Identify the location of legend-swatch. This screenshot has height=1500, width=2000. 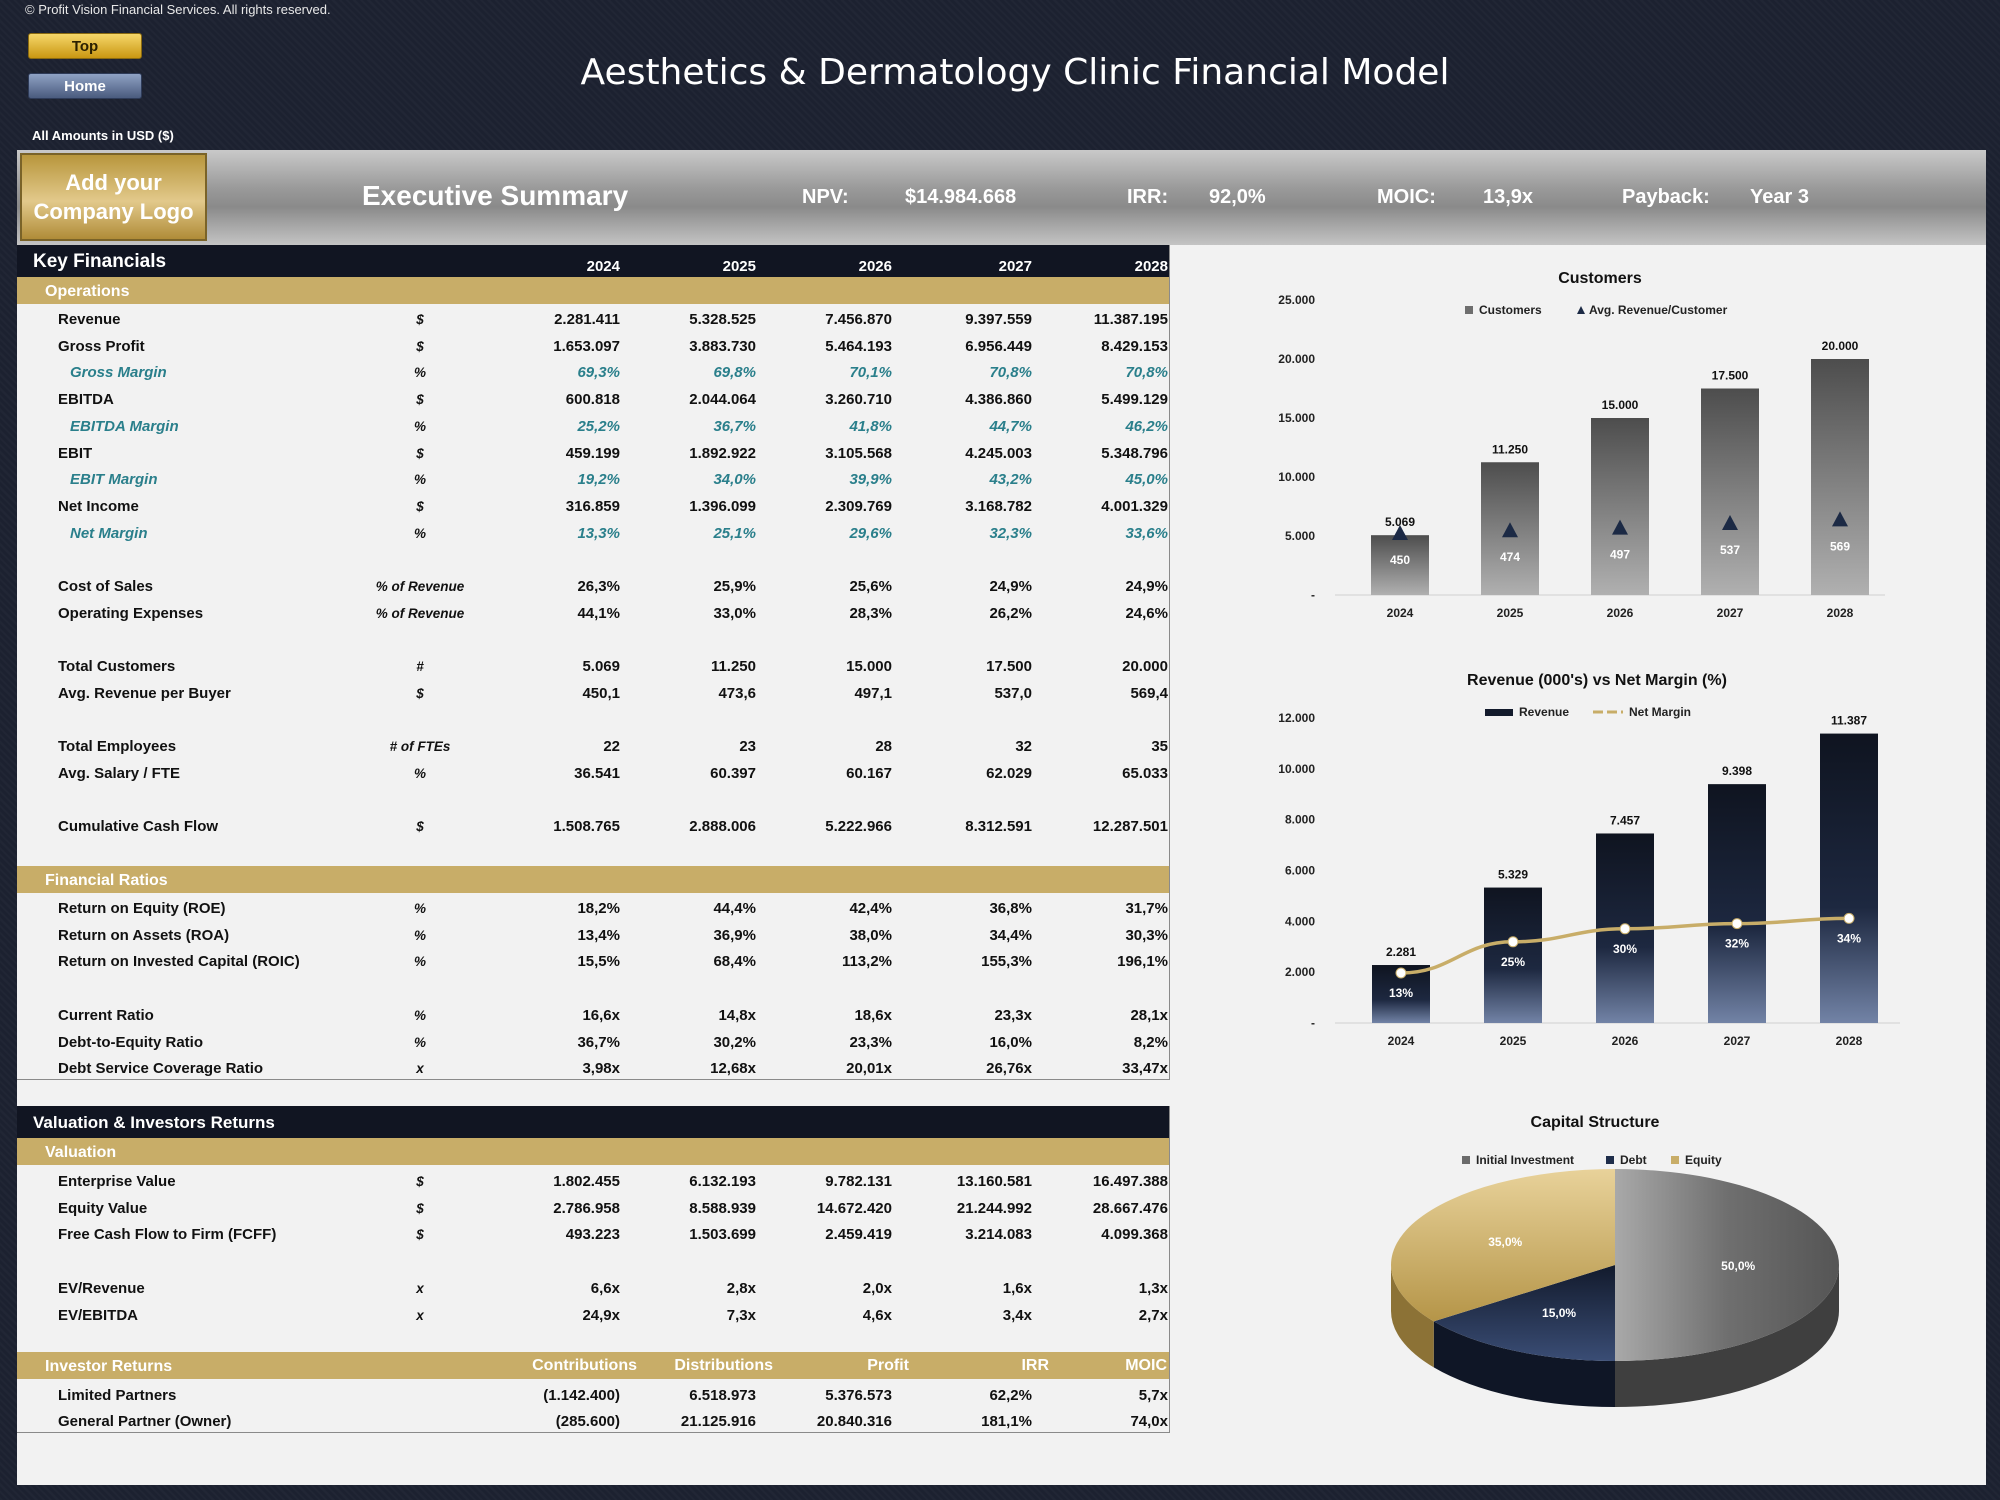
(1466, 1160).